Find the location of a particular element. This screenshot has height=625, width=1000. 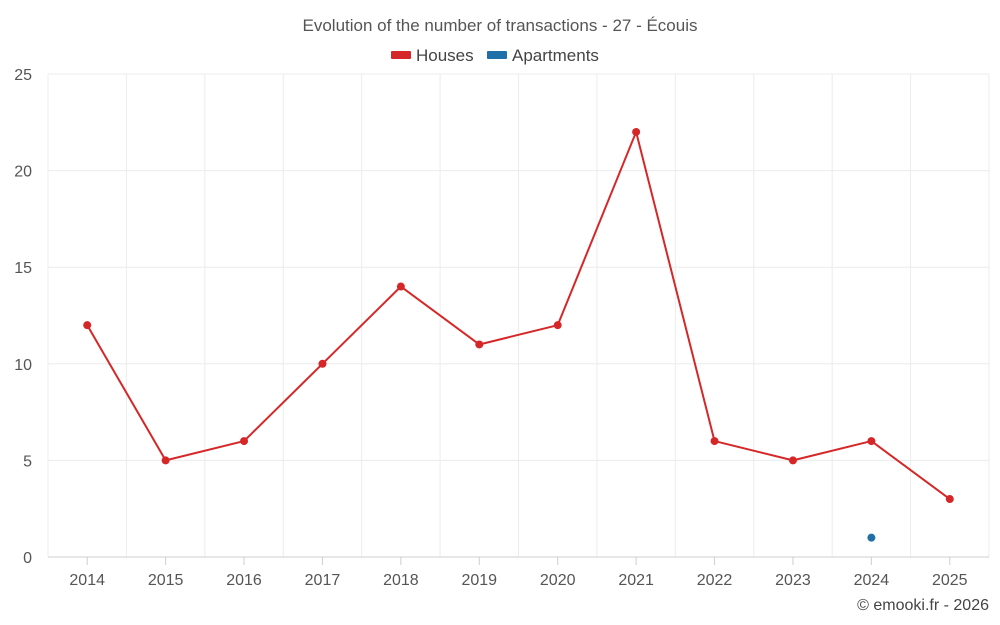

y-tick-label: 20 is located at coordinates (23, 172).